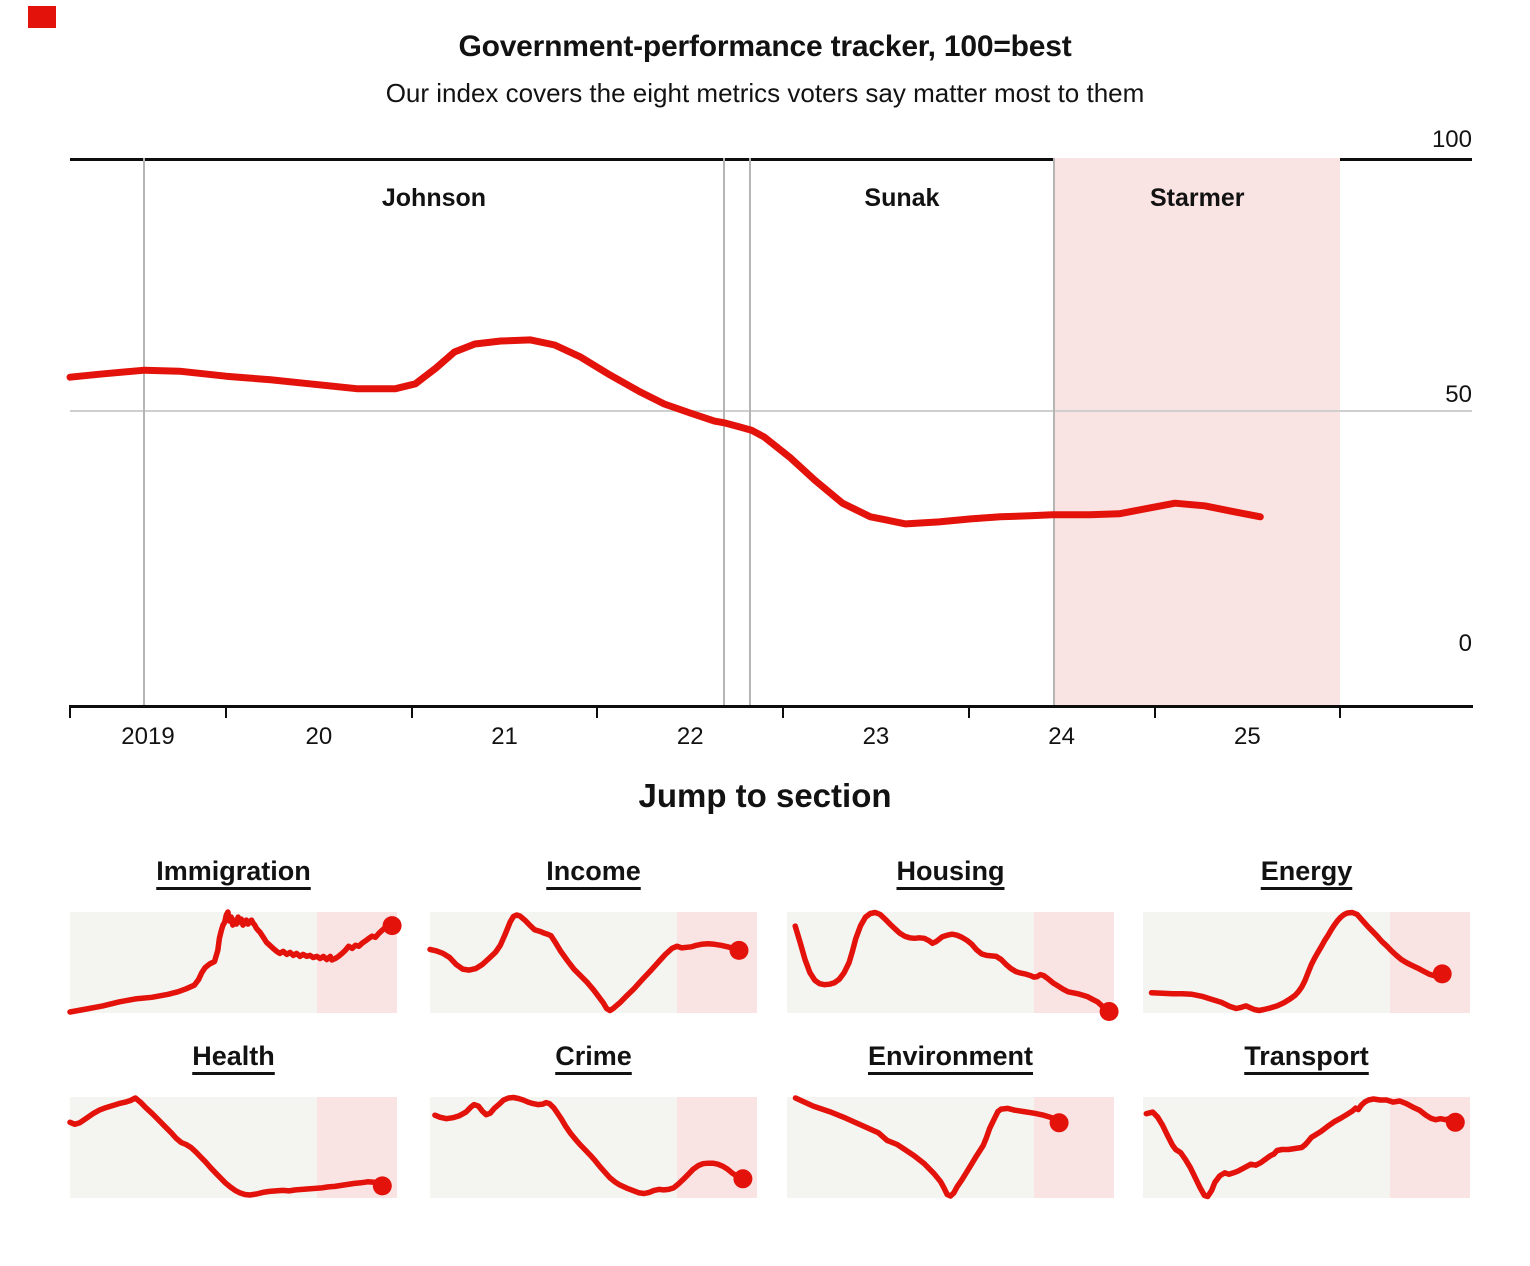  I want to click on x-axis-tick-label: 20, so click(319, 736).